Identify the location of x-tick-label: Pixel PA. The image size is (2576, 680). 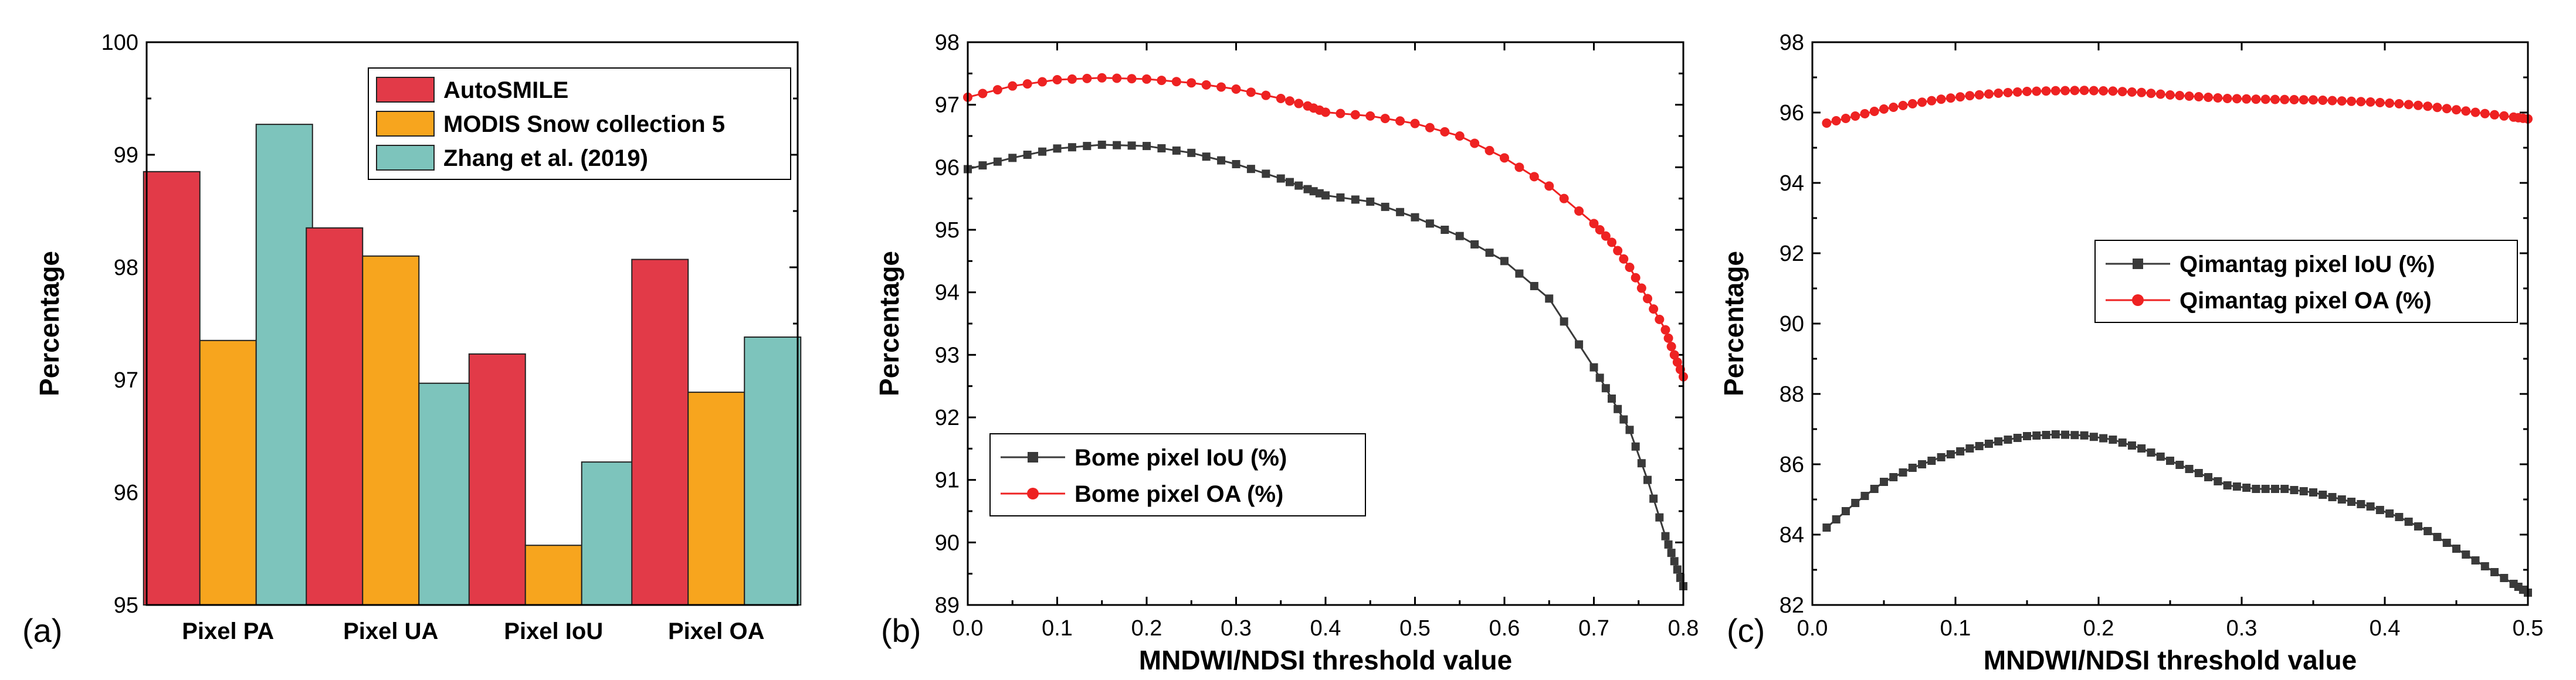
(228, 631).